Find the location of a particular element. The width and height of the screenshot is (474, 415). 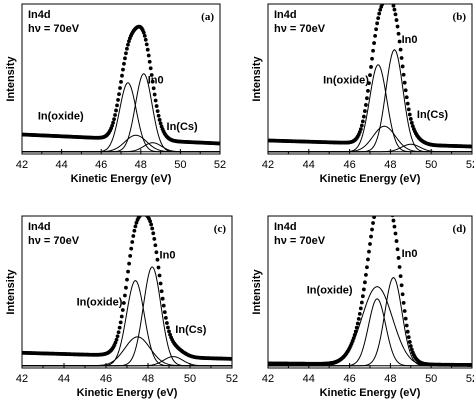

x-tick-label: 44 is located at coordinates (61, 165).